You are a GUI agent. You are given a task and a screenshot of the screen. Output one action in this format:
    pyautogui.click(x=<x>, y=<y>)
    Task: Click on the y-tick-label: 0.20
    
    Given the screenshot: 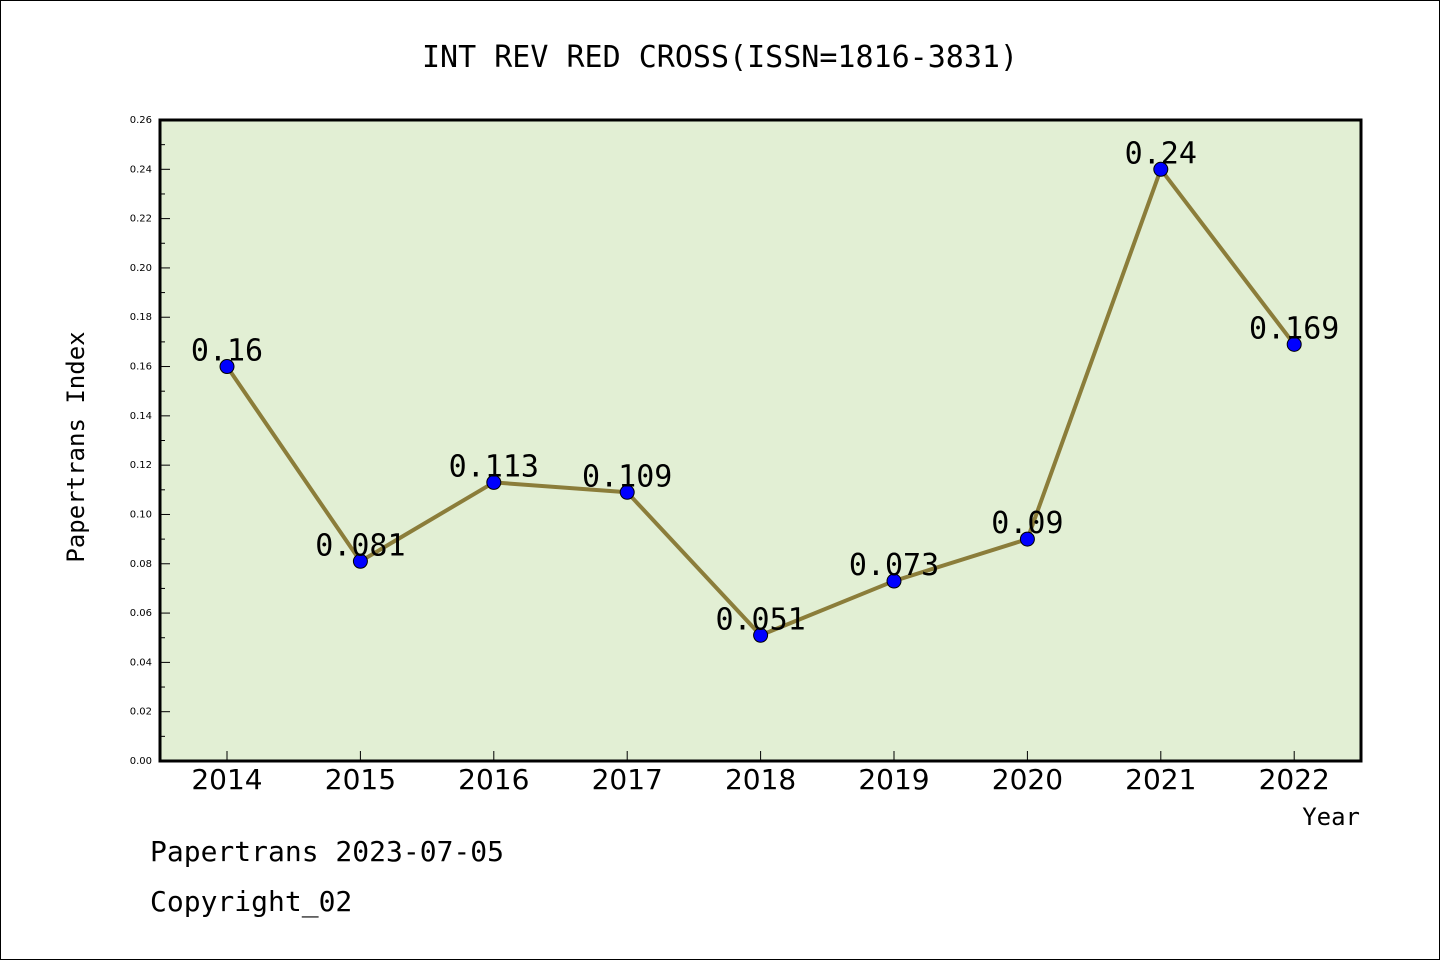 What is the action you would take?
    pyautogui.click(x=141, y=268)
    